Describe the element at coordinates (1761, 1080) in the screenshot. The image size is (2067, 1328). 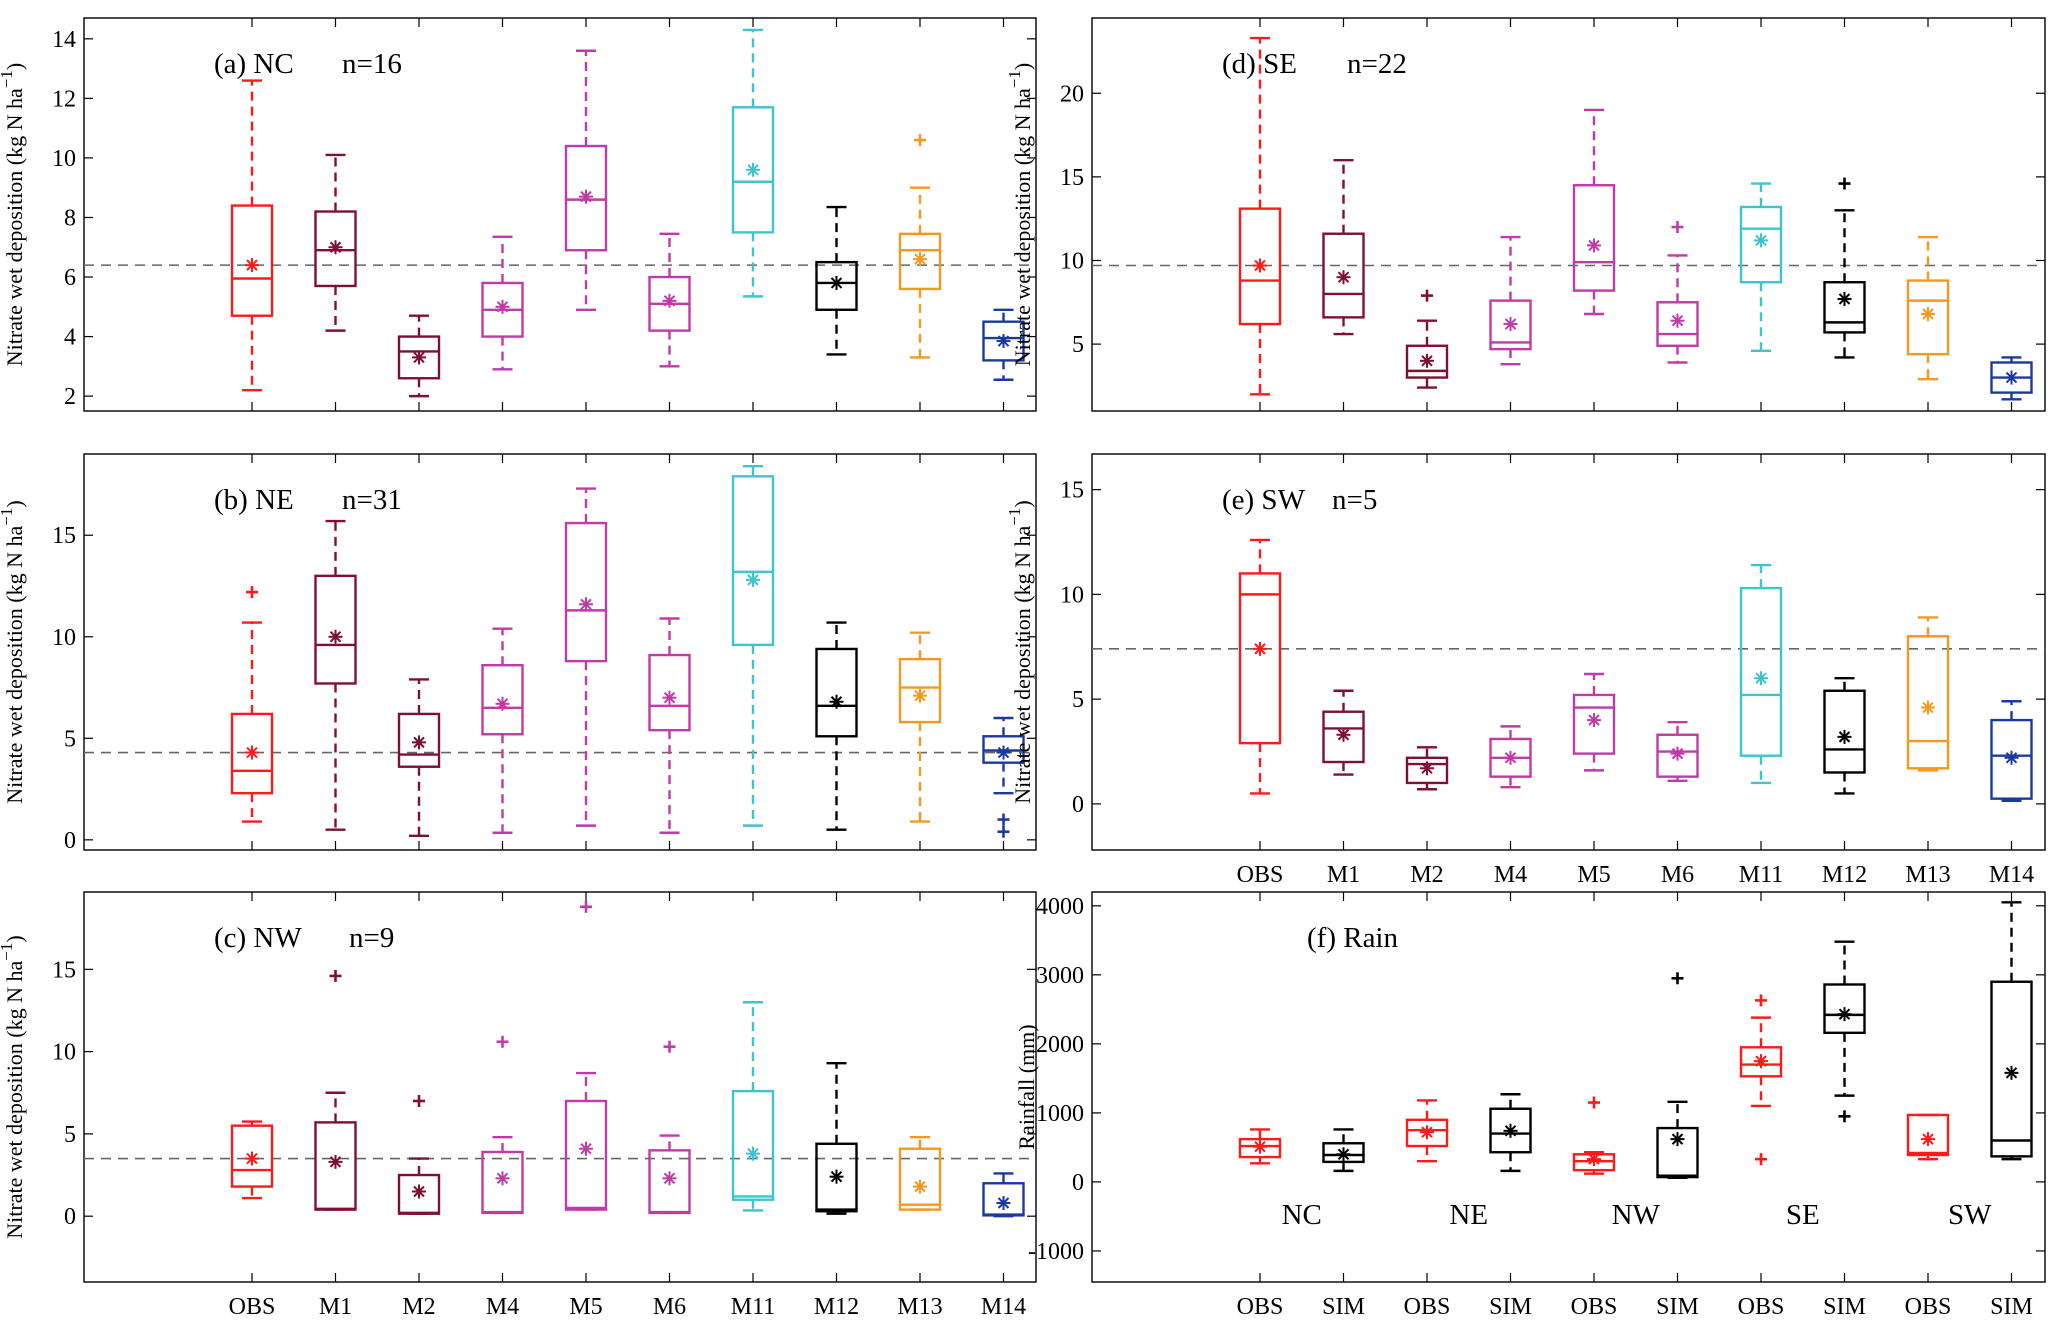
I see `box-f-obs` at that location.